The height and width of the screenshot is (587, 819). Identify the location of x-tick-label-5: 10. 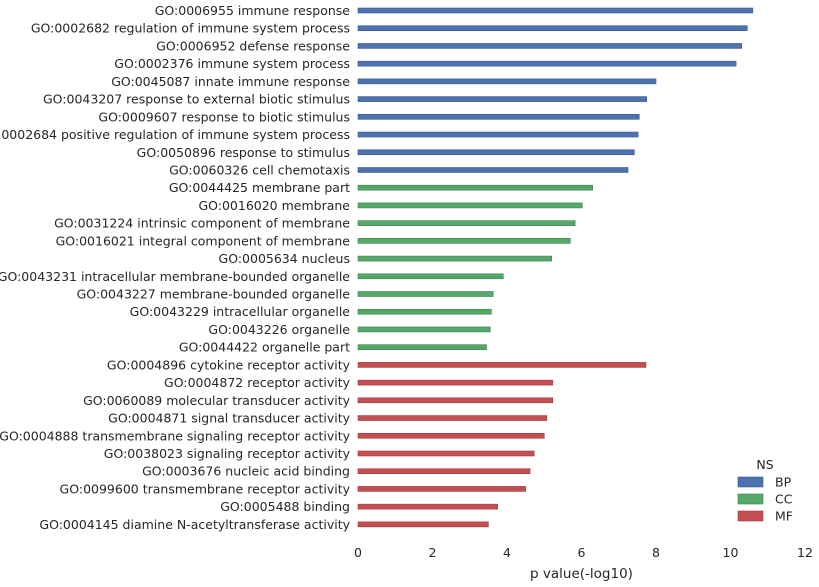
(731, 552).